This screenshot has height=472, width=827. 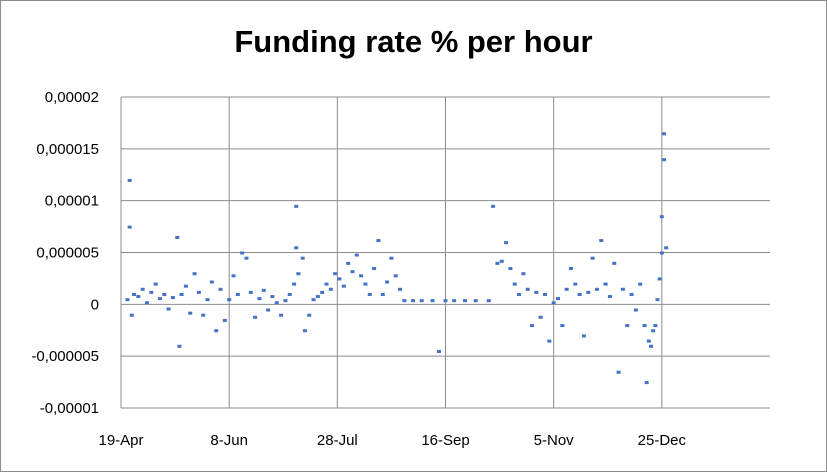 What do you see at coordinates (337, 440) in the screenshot?
I see `x-tick-label: 28-Jul` at bounding box center [337, 440].